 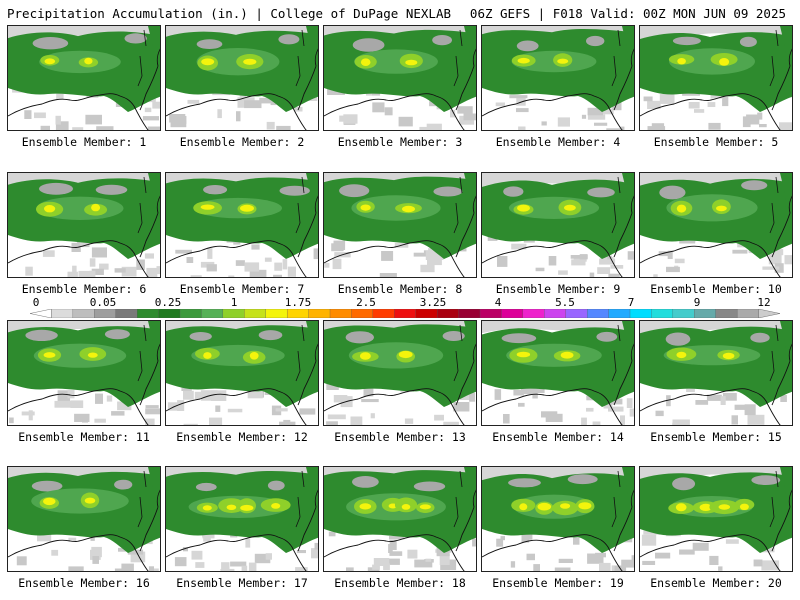 I want to click on green-precip-band, so click(x=242, y=366).